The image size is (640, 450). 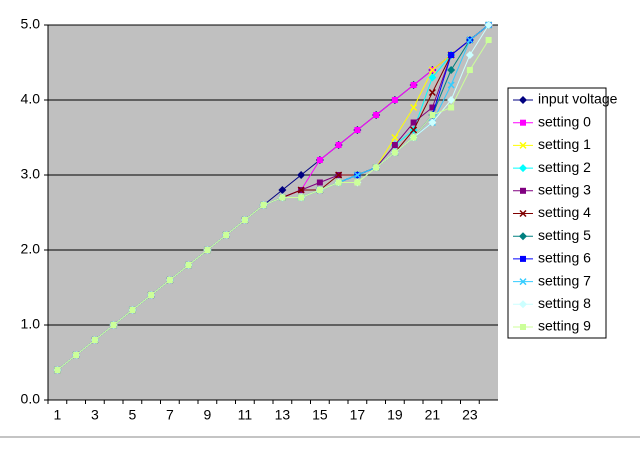 I want to click on legend-label: setting 4, so click(x=564, y=212).